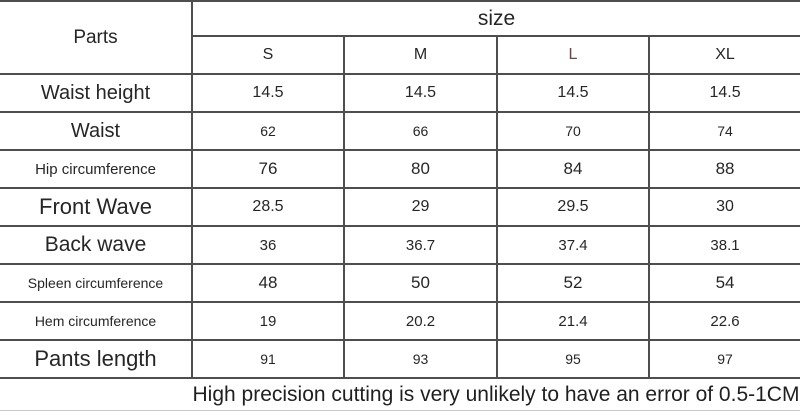 The width and height of the screenshot is (800, 415). I want to click on table-row: Hem circumference 19 20.2 21.4 22.6, so click(400, 321).